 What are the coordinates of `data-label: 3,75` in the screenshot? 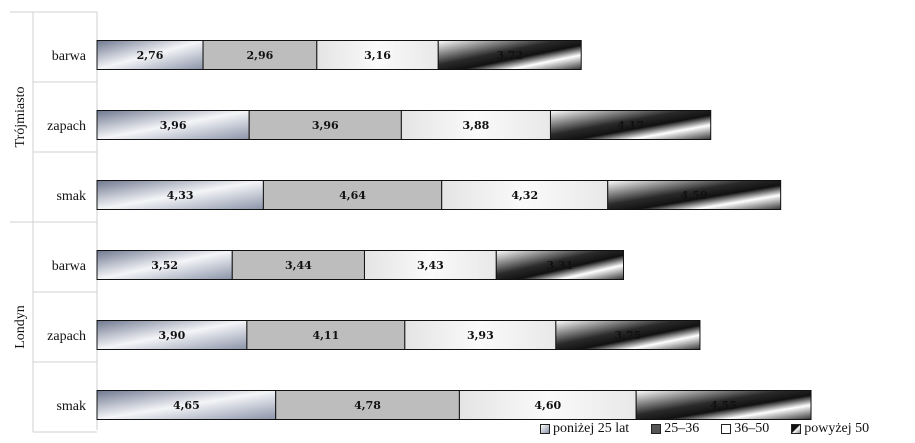 It's located at (628, 335).